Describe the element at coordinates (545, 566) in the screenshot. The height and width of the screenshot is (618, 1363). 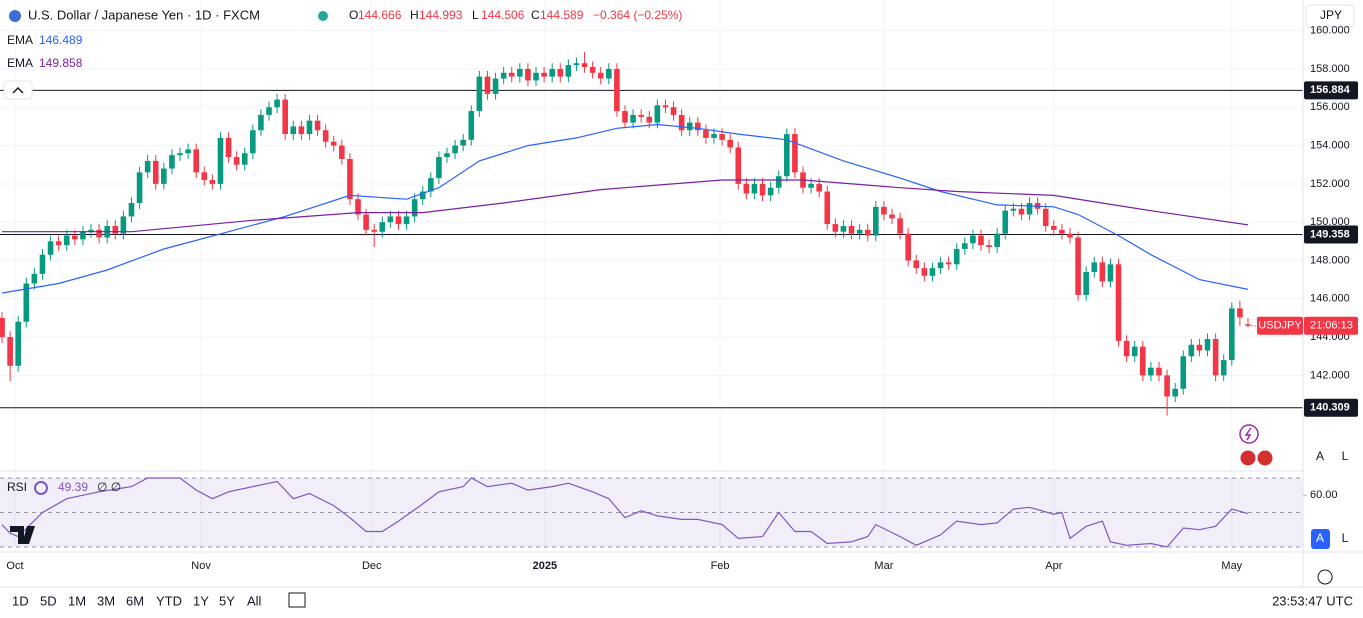
I see `x-tick-label: 2025` at that location.